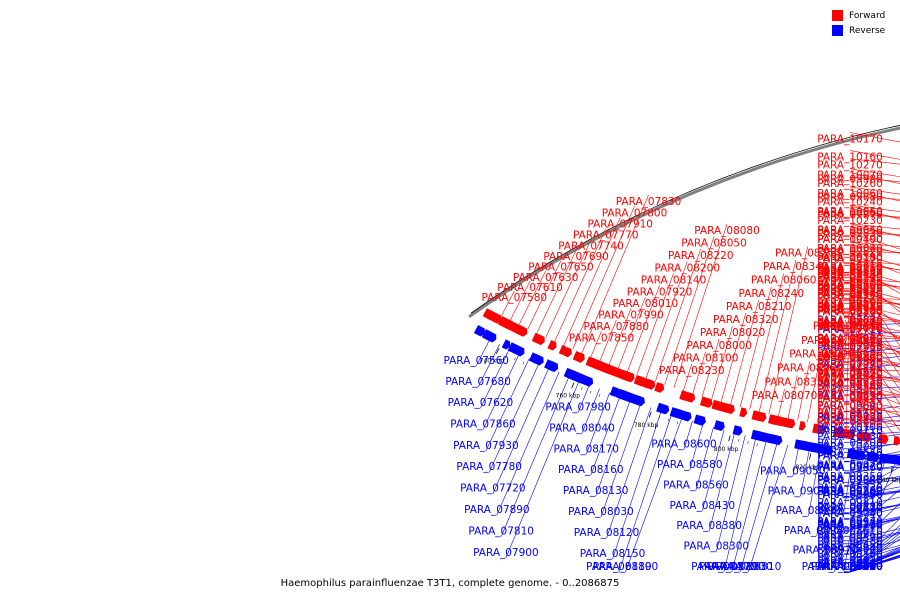 The image size is (900, 600). I want to click on forward-gene-label: PARA_08050, so click(714, 244).